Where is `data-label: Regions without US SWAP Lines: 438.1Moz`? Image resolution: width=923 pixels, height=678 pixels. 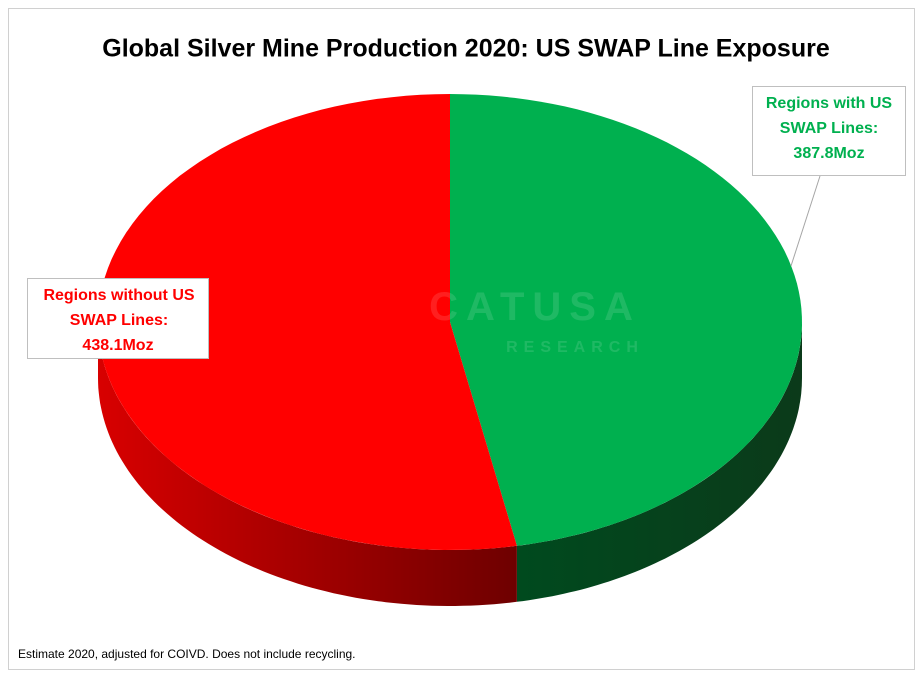 data-label: Regions without US SWAP Lines: 438.1Moz is located at coordinates (118, 318).